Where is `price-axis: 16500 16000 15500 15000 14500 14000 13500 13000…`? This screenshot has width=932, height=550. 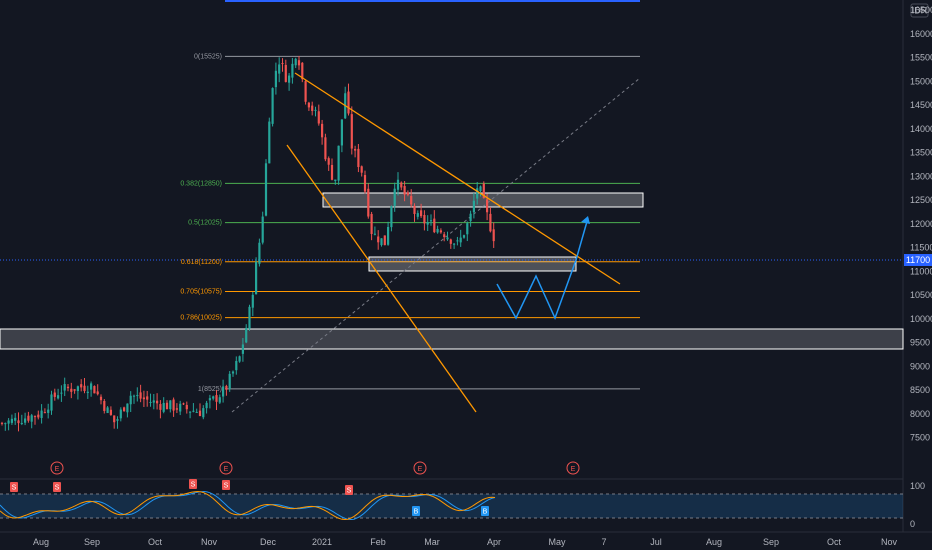 price-axis: 16500 16000 15500 15000 14500 14000 13500 13000… is located at coordinates (921, 224).